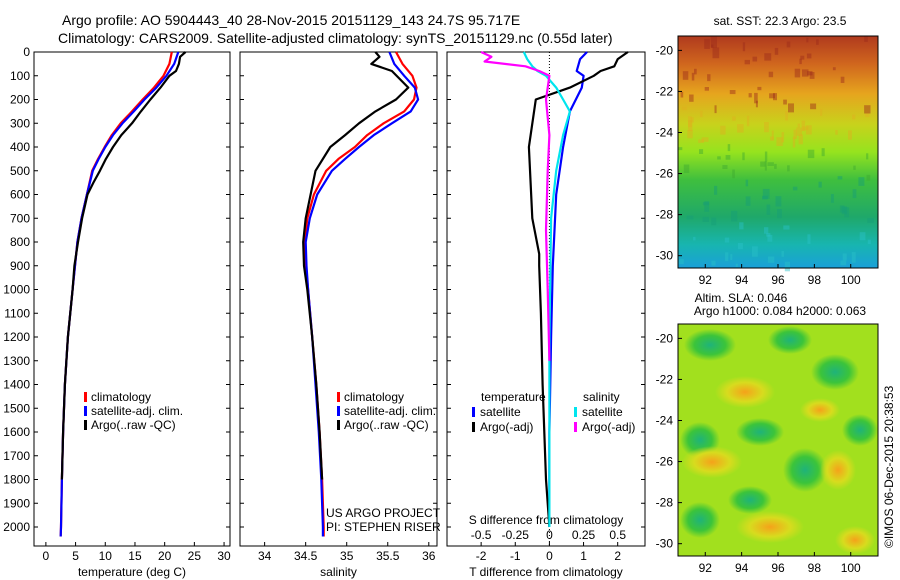  I want to click on y-tick-label: 600, so click(20, 195).